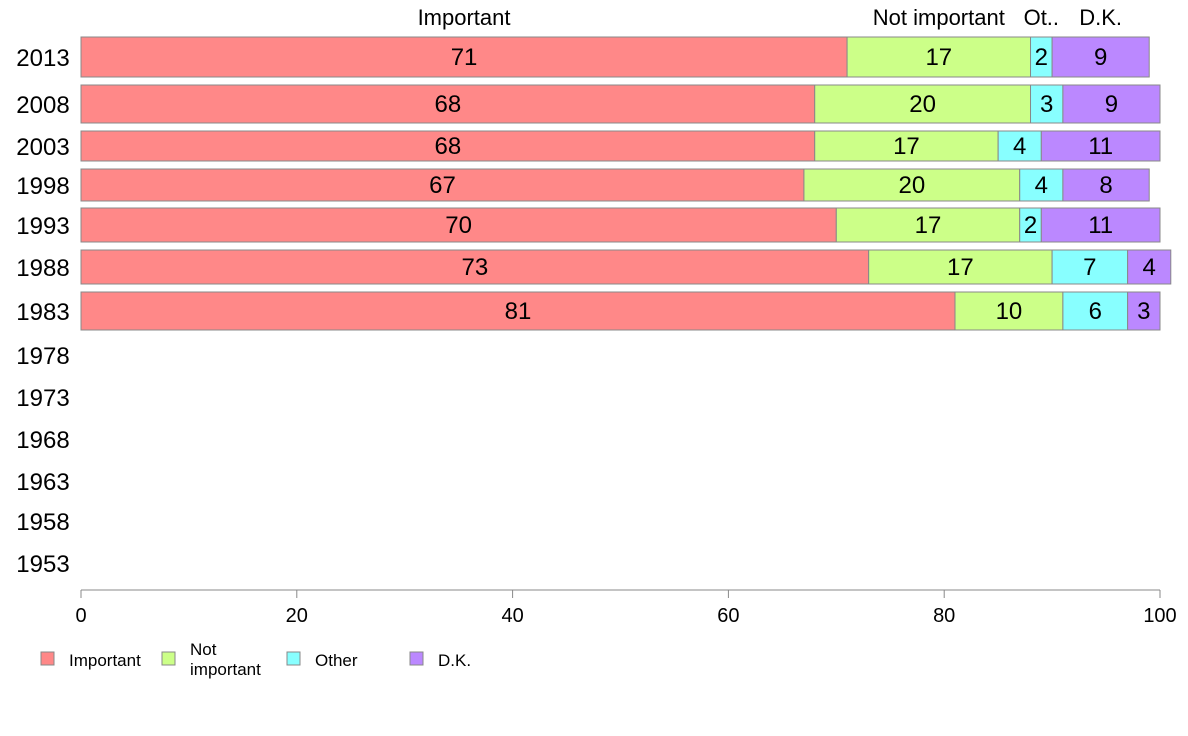  What do you see at coordinates (42, 564) in the screenshot?
I see `y-tick-label: 1953` at bounding box center [42, 564].